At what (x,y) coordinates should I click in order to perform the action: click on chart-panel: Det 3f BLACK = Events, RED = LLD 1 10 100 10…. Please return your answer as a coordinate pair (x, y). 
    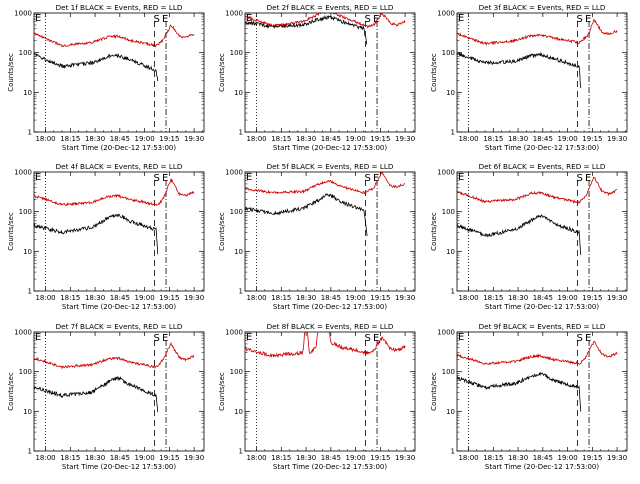
    Looking at the image, I should click on (529, 77).